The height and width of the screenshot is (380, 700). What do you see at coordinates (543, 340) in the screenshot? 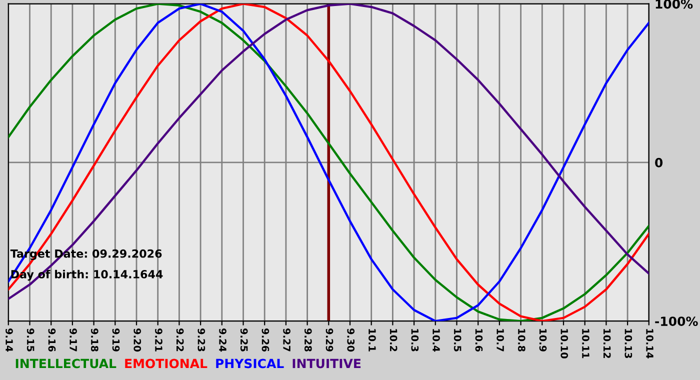
I see `x-tick-label: 10.9` at bounding box center [543, 340].